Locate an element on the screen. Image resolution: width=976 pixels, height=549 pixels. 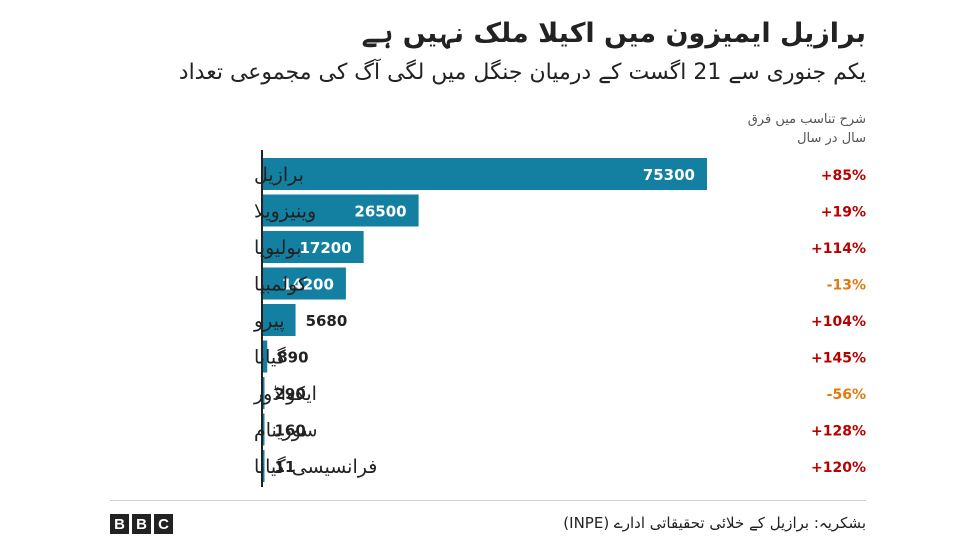
change-label: +120% is located at coordinates (838, 468).